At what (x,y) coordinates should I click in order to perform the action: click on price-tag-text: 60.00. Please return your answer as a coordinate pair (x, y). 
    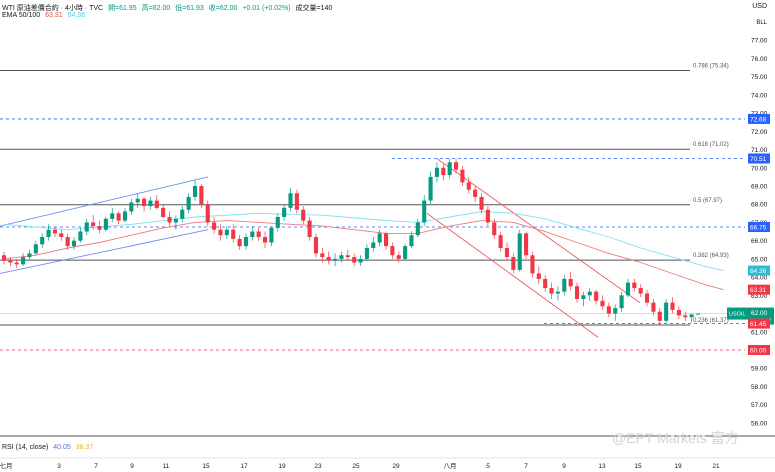
    Looking at the image, I should click on (758, 351).